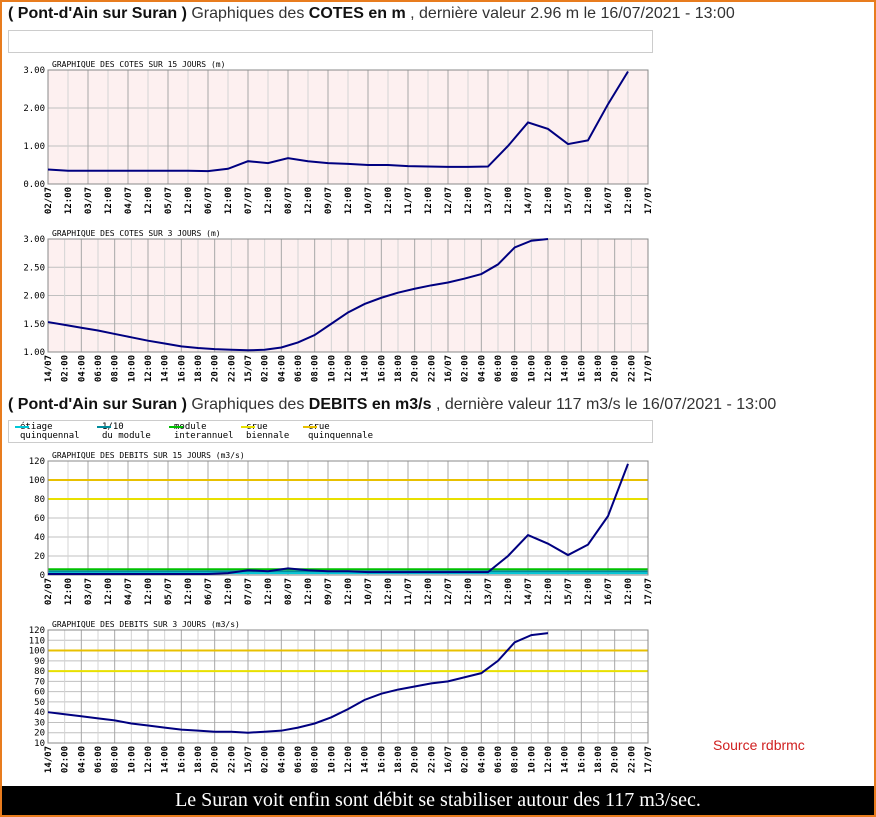  I want to click on legend-label: crue biennale, so click(268, 431).